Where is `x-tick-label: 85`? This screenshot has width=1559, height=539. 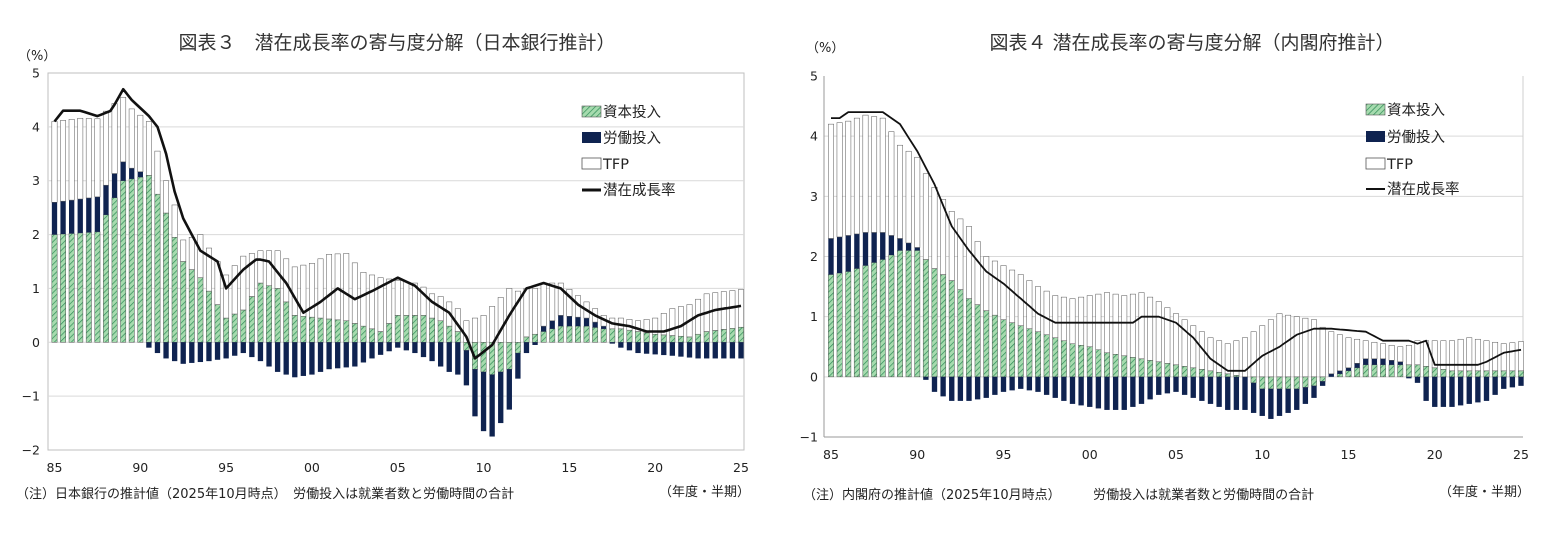
x-tick-label: 85 is located at coordinates (831, 454).